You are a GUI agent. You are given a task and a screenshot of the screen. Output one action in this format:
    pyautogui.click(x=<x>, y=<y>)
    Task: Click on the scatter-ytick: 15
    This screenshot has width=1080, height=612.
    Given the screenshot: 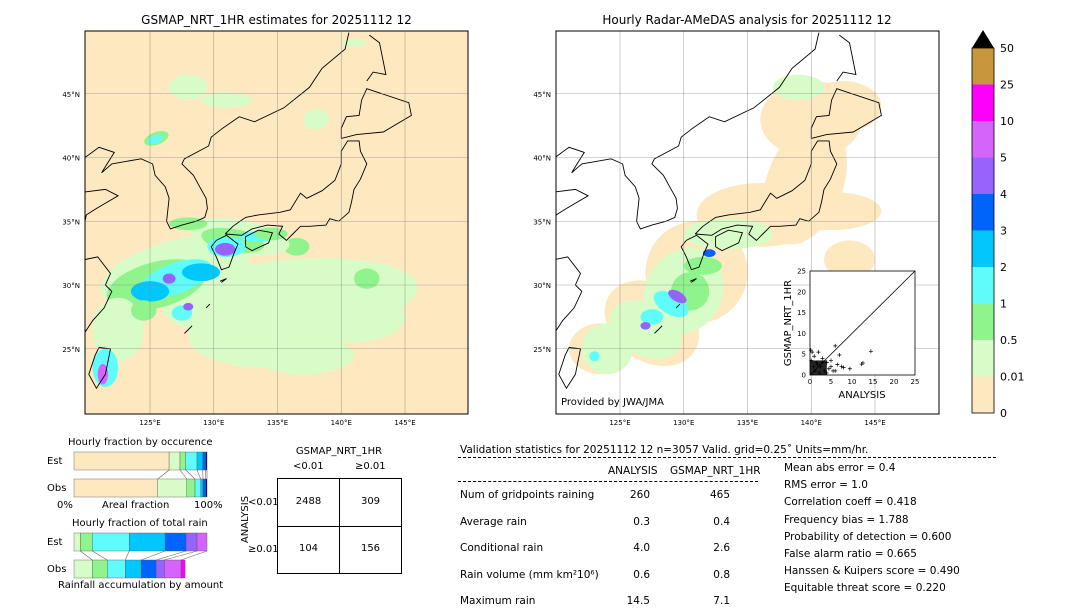 What is the action you would take?
    pyautogui.click(x=801, y=313)
    